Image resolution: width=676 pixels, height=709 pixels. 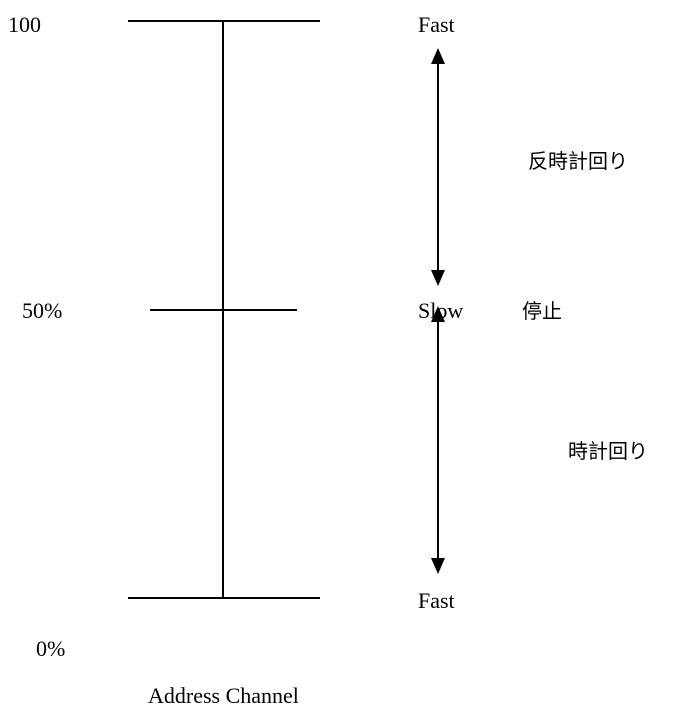 I want to click on double-arrow-lower, so click(x=438, y=440).